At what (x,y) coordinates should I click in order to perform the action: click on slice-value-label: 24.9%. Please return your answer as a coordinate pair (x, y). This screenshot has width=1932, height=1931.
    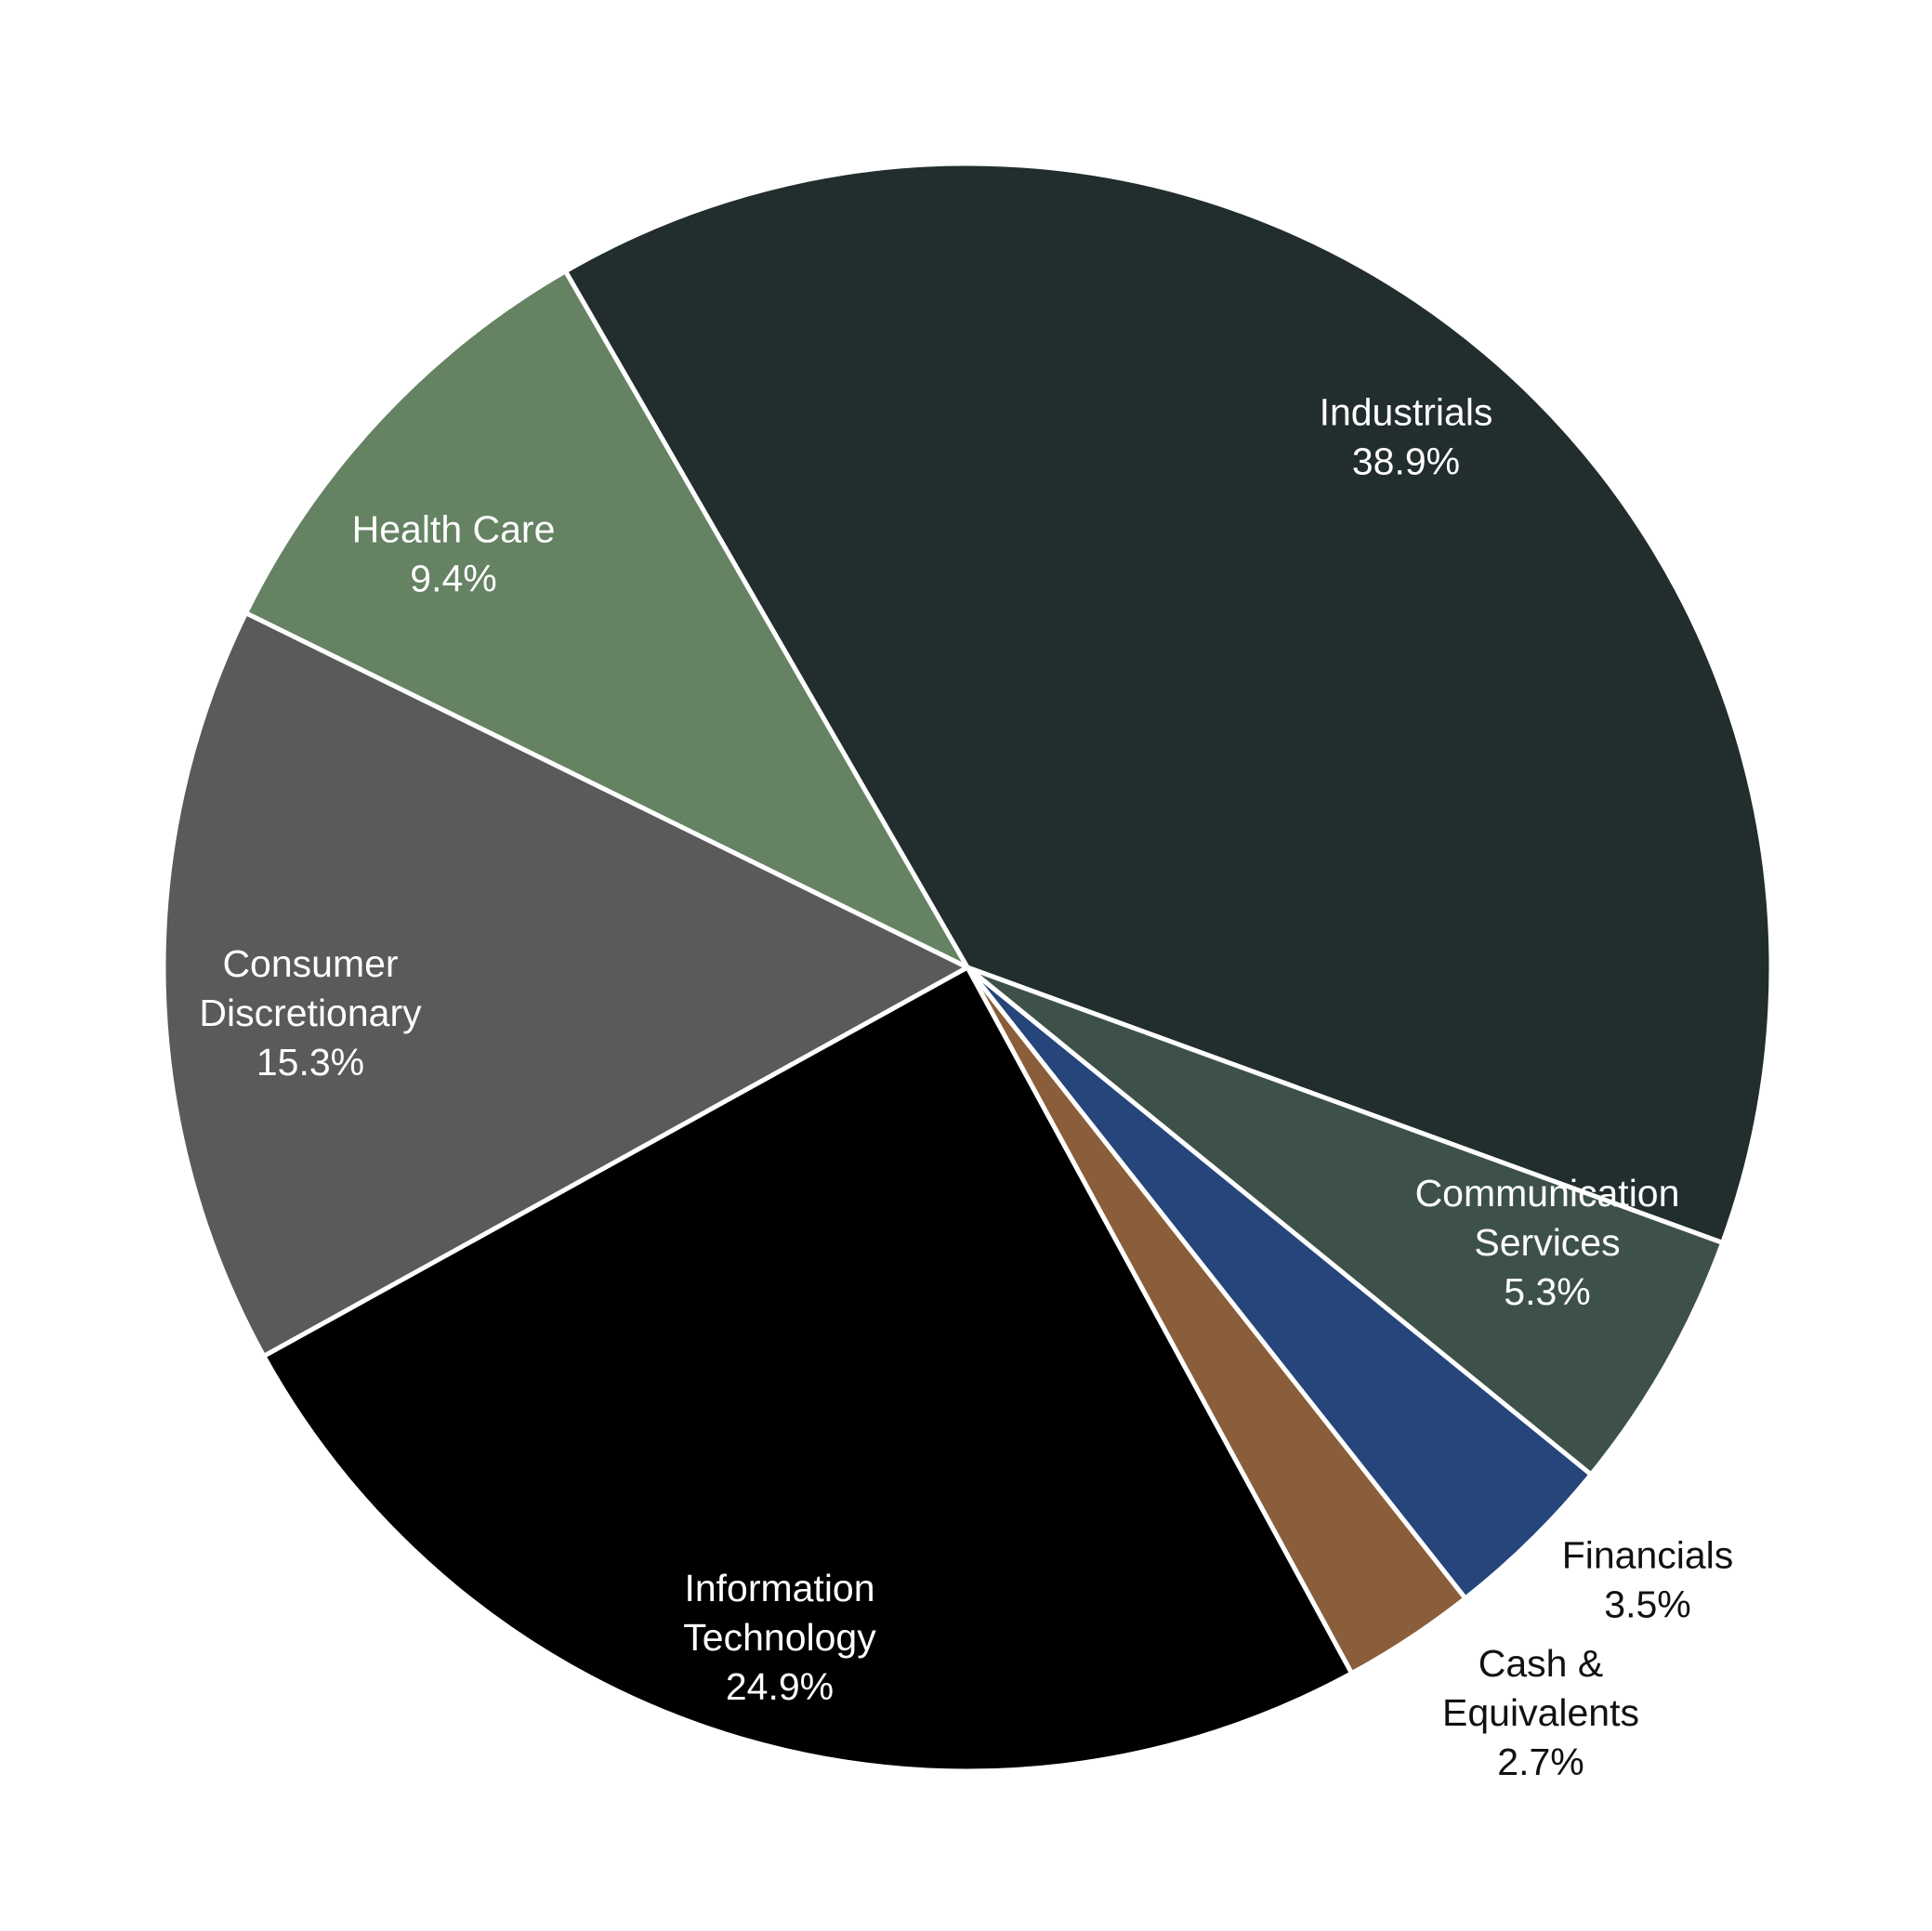
    Looking at the image, I should click on (780, 1686).